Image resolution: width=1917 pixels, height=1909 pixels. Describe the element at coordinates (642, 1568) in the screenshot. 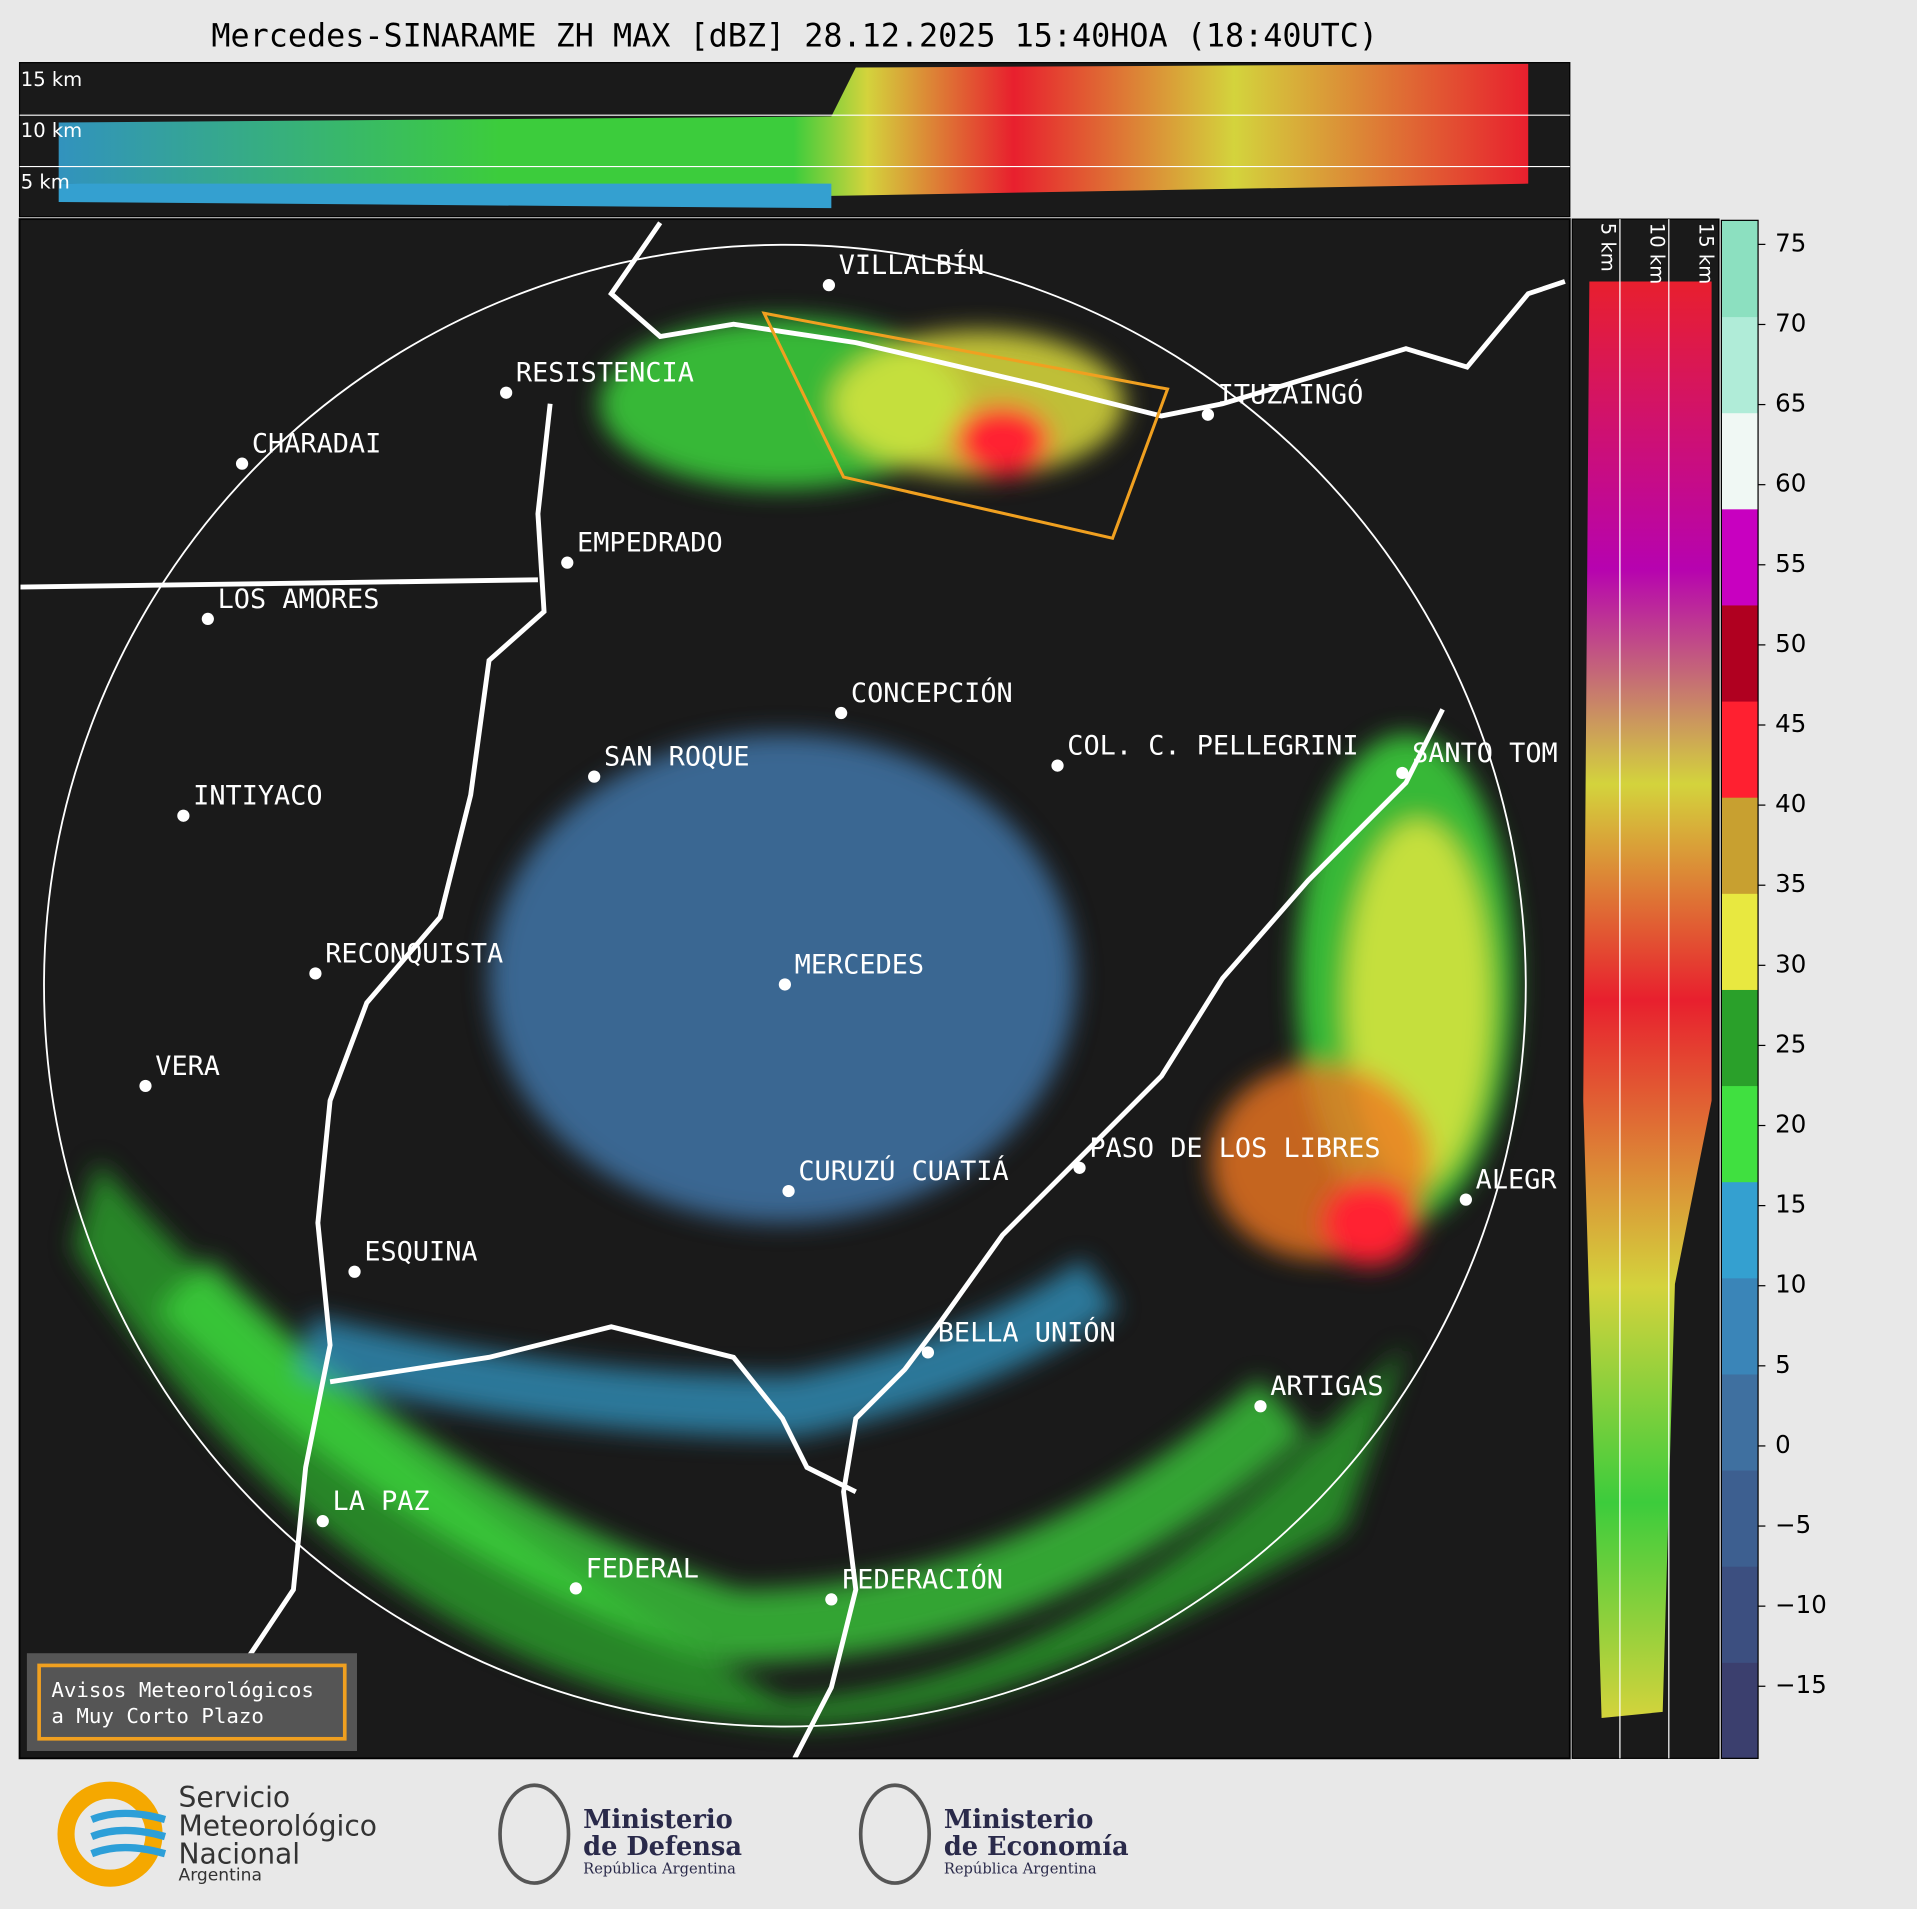

I see `city-label: FEDERAL` at that location.